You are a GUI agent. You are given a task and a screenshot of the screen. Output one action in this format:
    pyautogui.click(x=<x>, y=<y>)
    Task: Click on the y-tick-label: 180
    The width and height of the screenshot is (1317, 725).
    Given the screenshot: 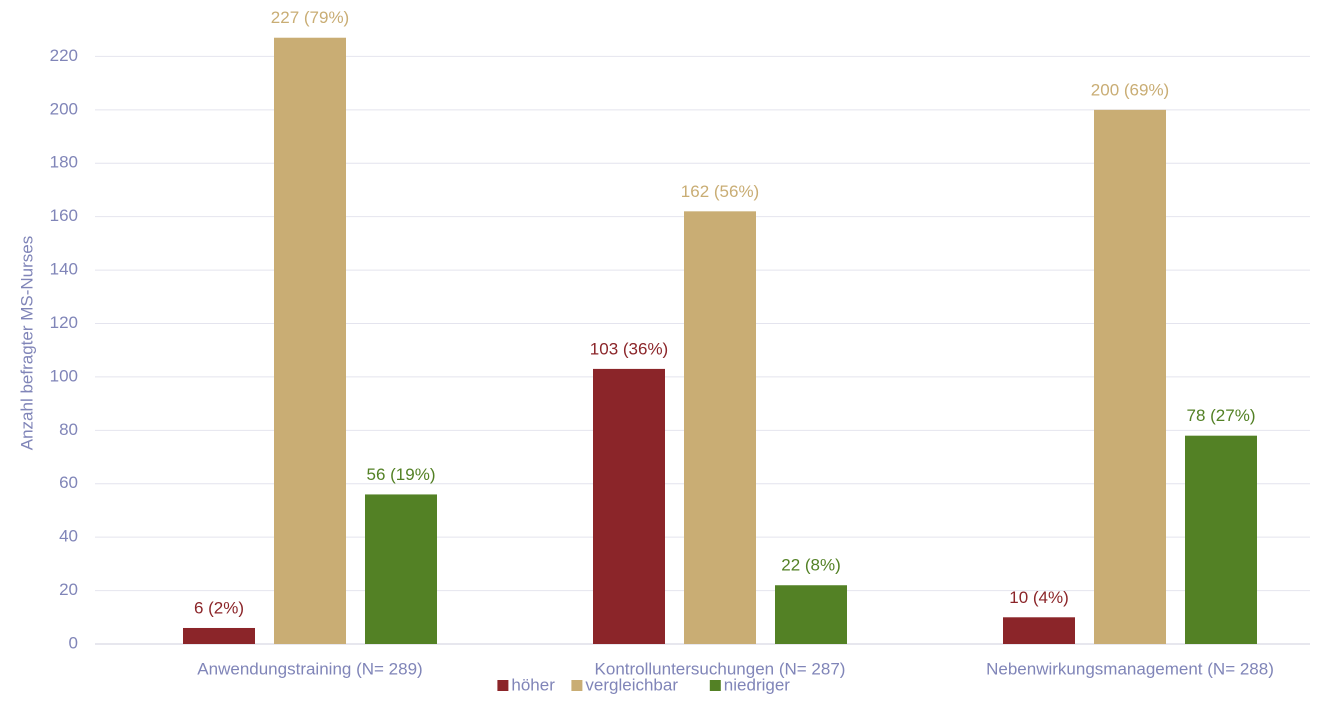 What is the action you would take?
    pyautogui.click(x=64, y=162)
    